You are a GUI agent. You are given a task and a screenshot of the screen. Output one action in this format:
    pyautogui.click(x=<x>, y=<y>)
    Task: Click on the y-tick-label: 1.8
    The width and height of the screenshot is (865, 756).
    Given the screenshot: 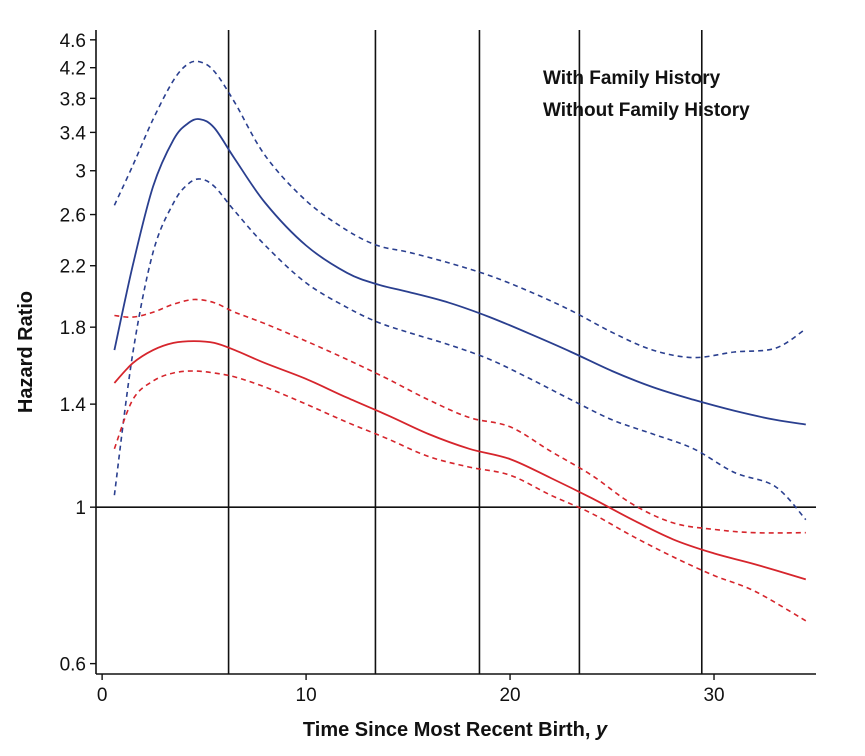 What is the action you would take?
    pyautogui.click(x=73, y=328)
    